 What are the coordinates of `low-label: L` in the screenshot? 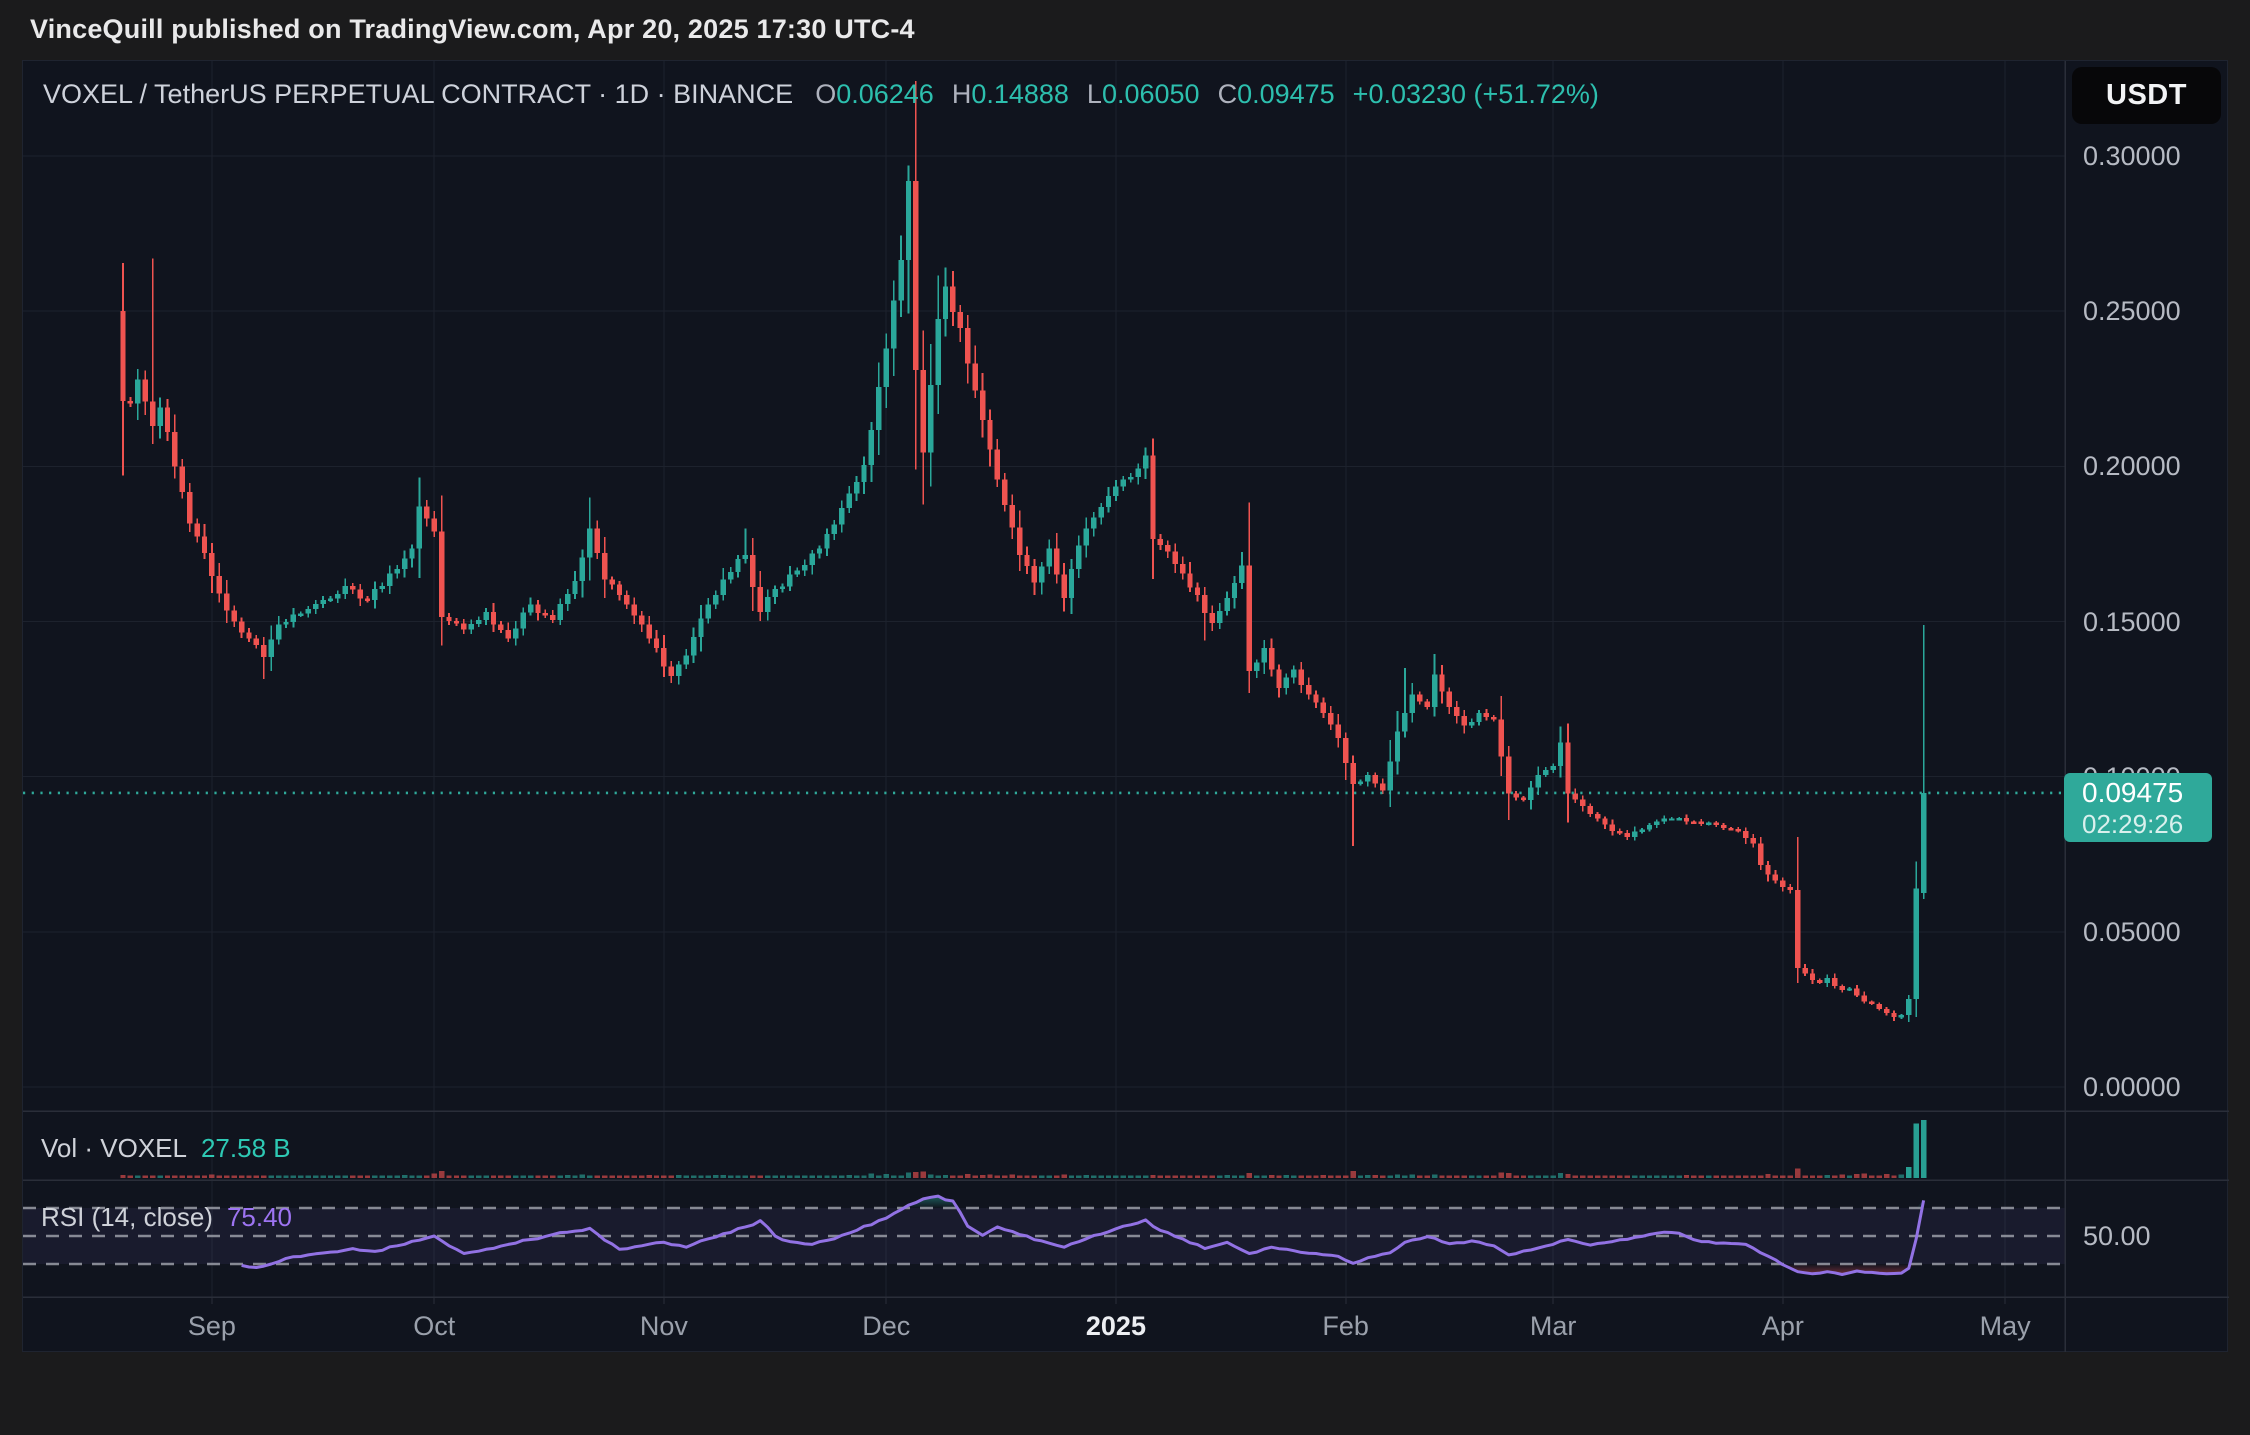 It's located at (1094, 94).